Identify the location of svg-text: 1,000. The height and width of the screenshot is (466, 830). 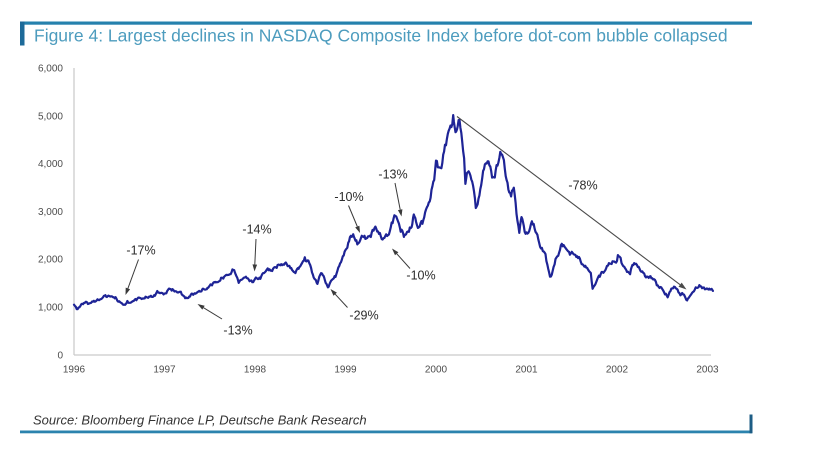
(50, 308).